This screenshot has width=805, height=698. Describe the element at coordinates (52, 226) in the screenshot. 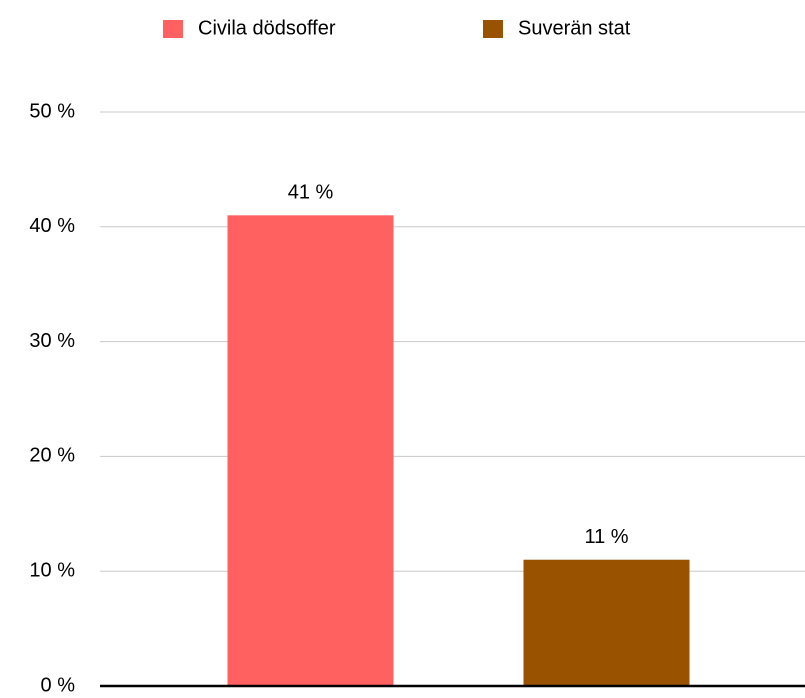

I see `y-tick-label: 40 %` at that location.